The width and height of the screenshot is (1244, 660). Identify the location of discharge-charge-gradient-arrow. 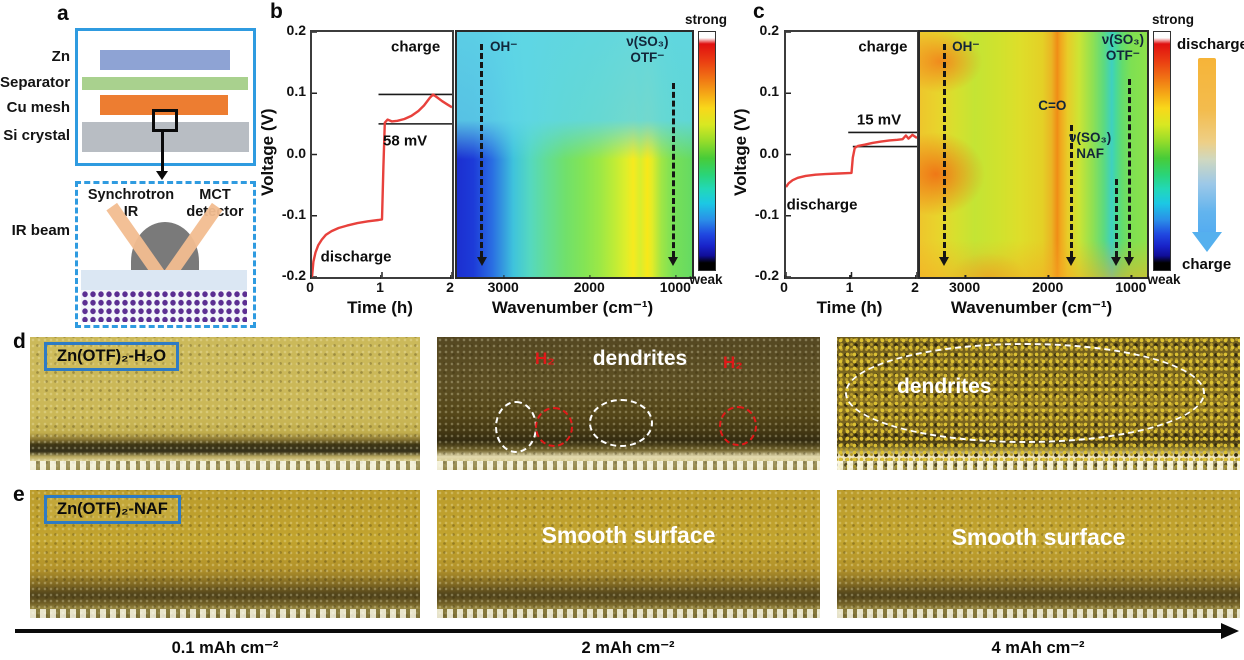
(1207, 145).